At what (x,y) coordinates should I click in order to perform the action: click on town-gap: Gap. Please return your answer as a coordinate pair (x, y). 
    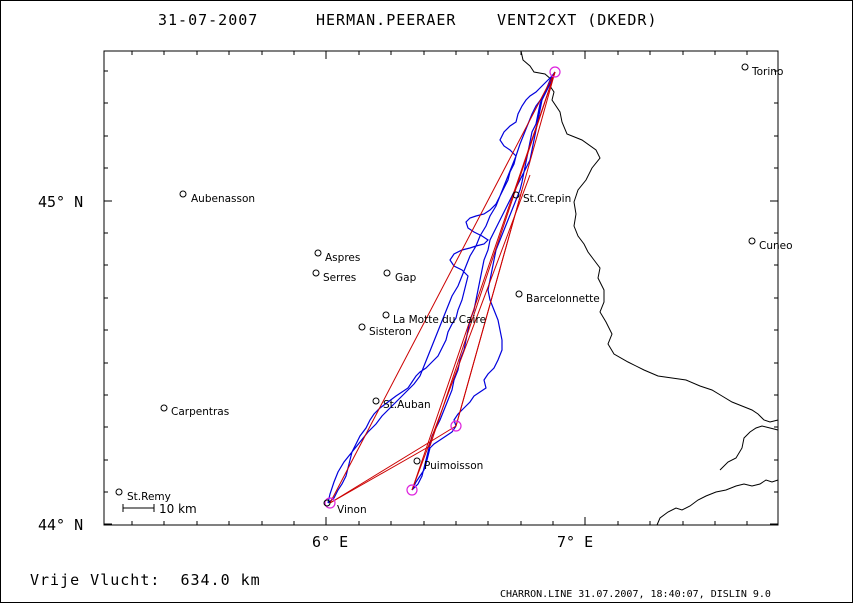
    Looking at the image, I should click on (400, 276).